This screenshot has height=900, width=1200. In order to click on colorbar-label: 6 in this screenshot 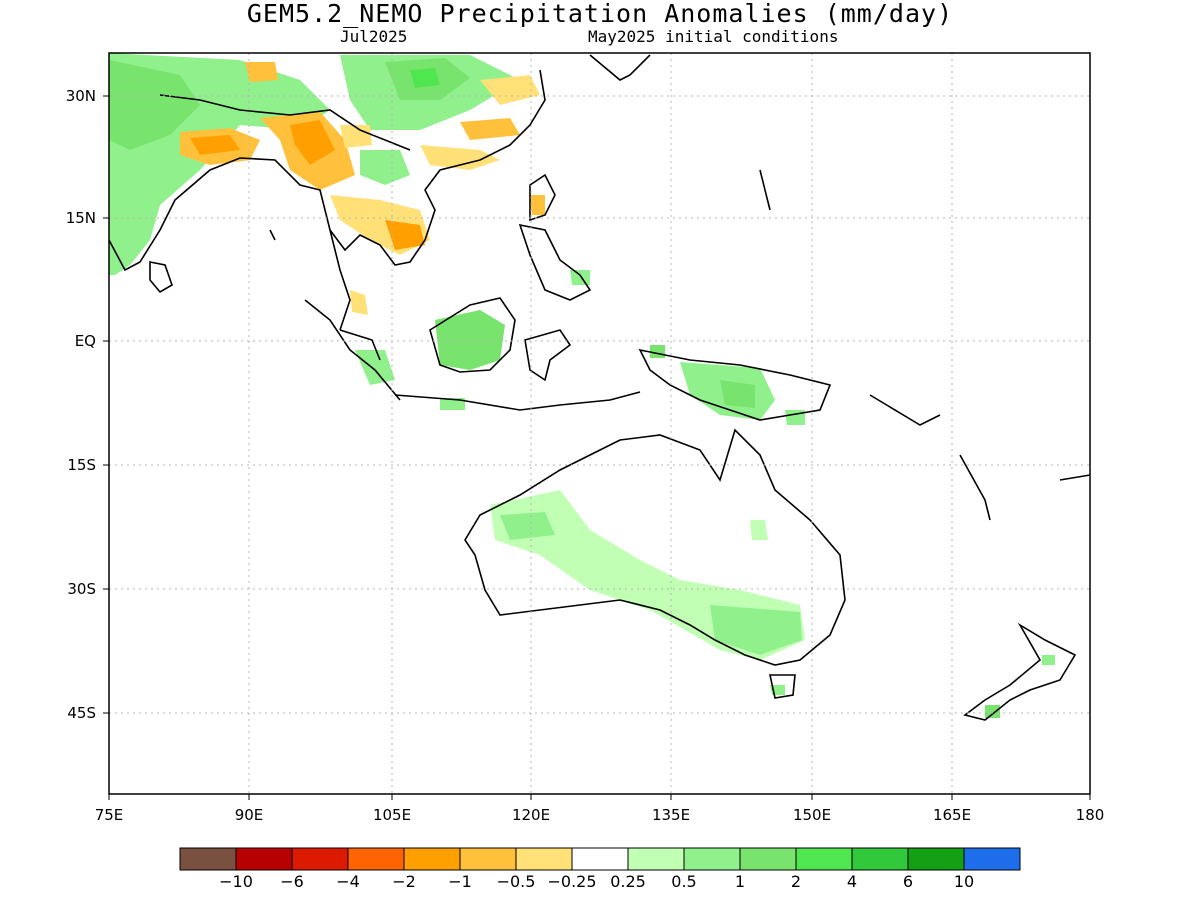, I will do `click(908, 881)`.